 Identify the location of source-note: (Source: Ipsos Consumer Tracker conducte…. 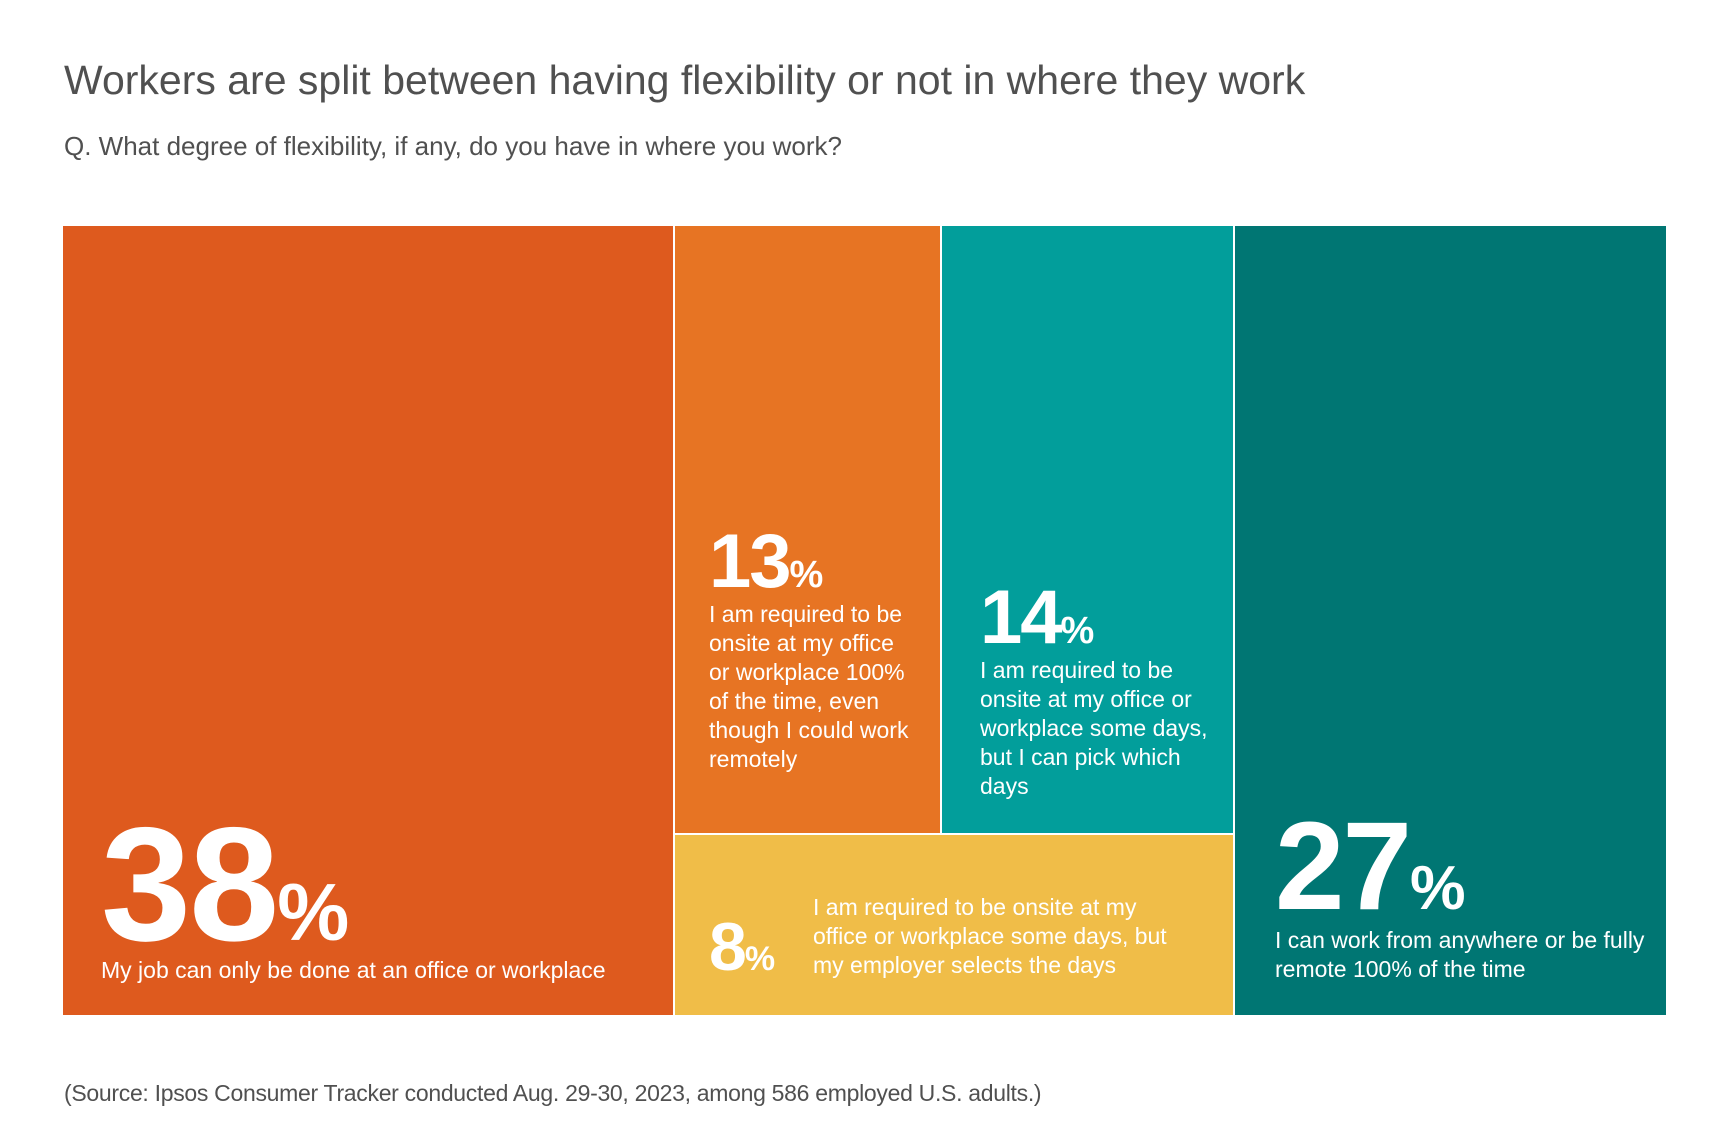
(553, 1093).